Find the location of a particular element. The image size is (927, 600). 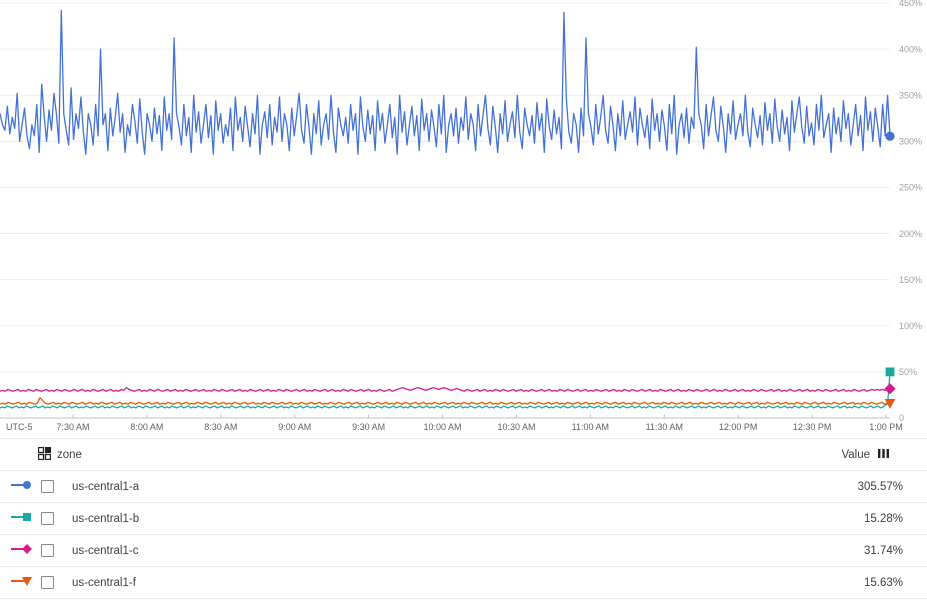

series-line-us-central1-b is located at coordinates (445, 390).